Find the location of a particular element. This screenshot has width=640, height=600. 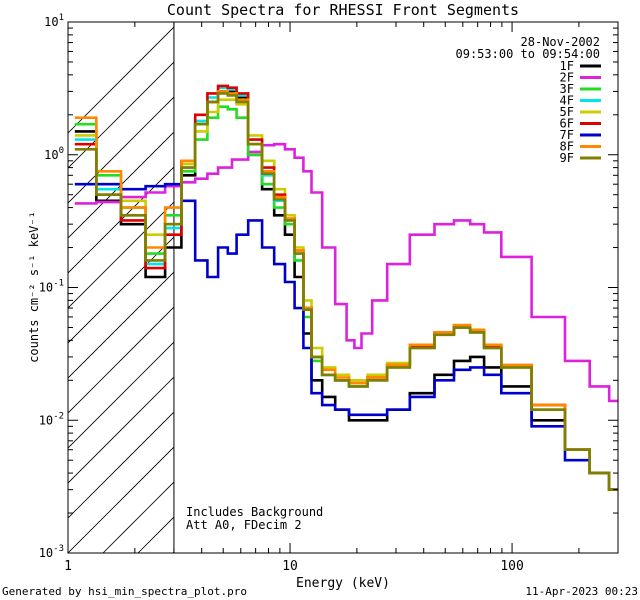

note-background: Includes Background is located at coordinates (254, 512).